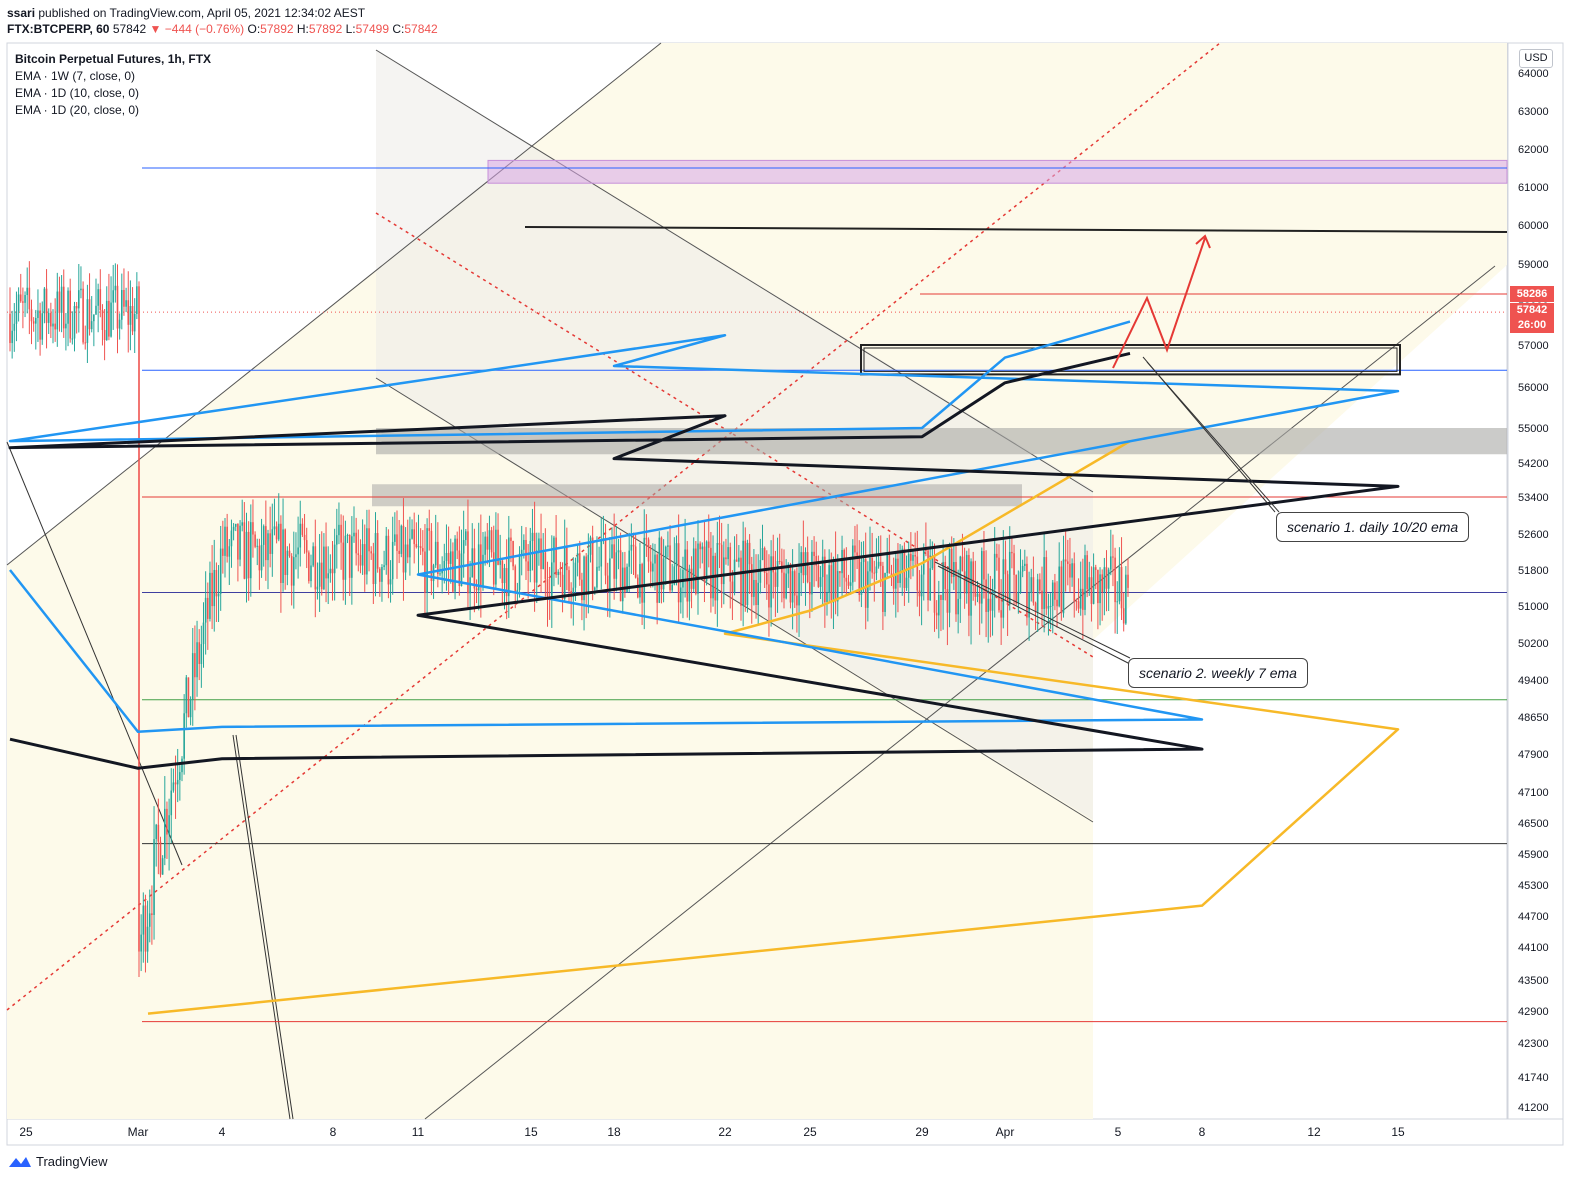  Describe the element at coordinates (997, 171) in the screenshot. I see `resistance-zone-purple` at that location.